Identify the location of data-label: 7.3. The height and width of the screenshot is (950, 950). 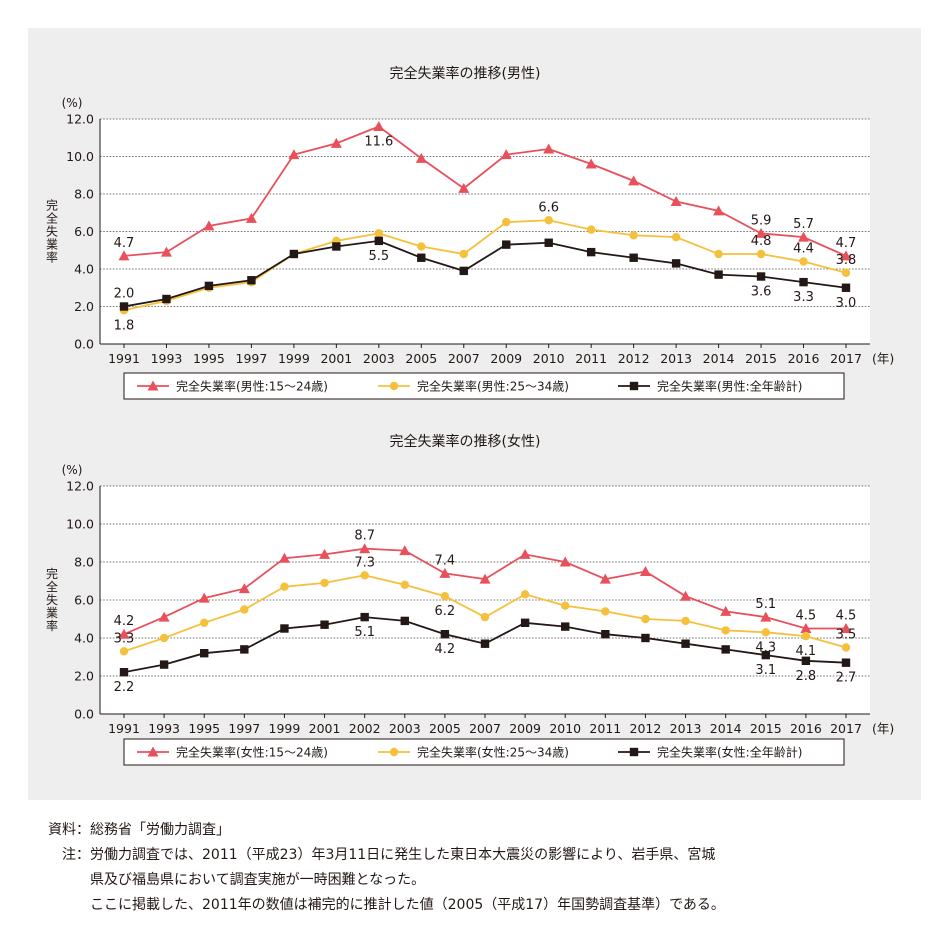
(364, 562).